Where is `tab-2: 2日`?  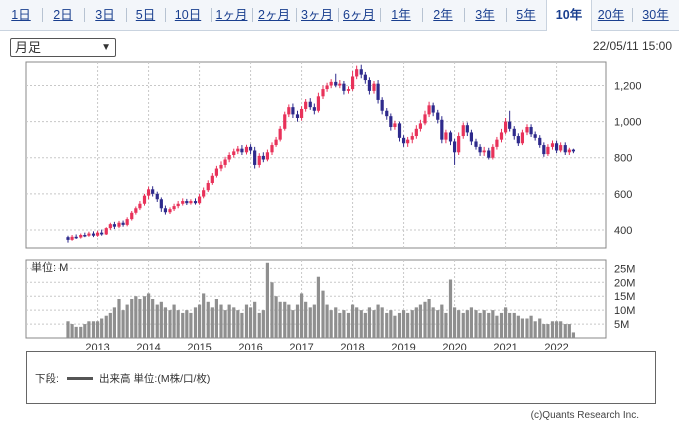 tab-2: 2日 is located at coordinates (63, 15).